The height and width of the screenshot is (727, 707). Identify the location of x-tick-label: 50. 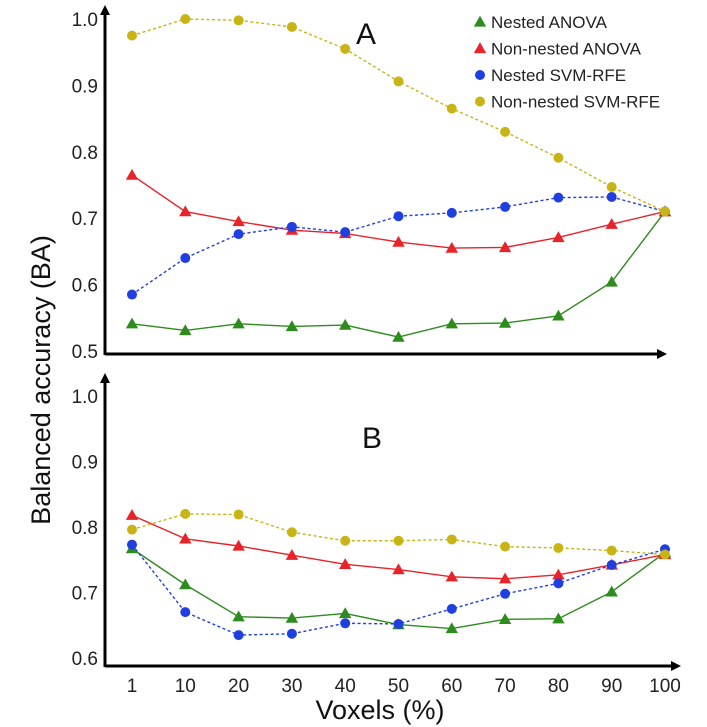
(398, 686).